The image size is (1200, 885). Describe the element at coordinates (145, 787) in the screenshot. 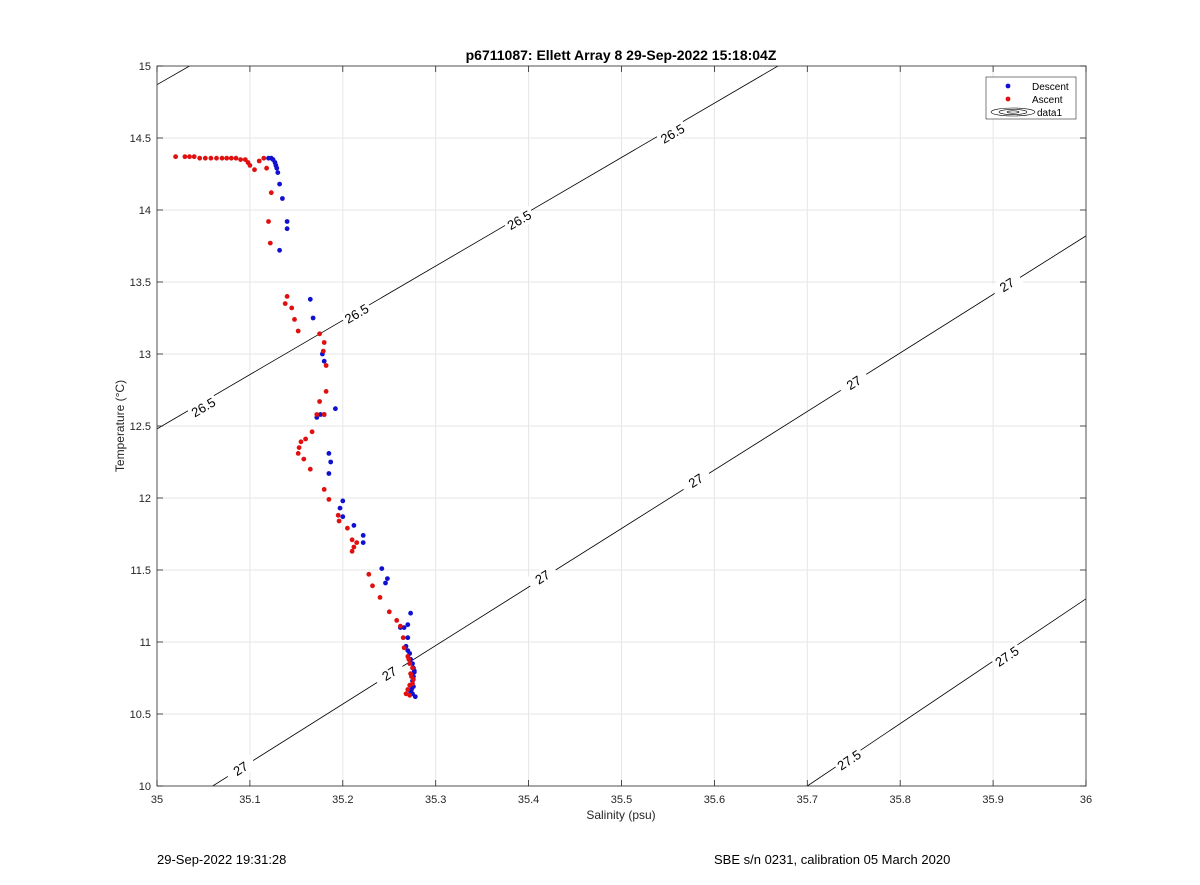

I see `y-tick-label: 10` at that location.